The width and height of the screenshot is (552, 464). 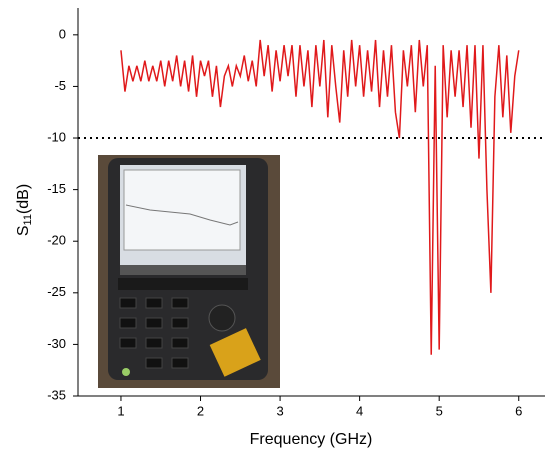 I want to click on x-tick-label: 6, so click(x=518, y=410).